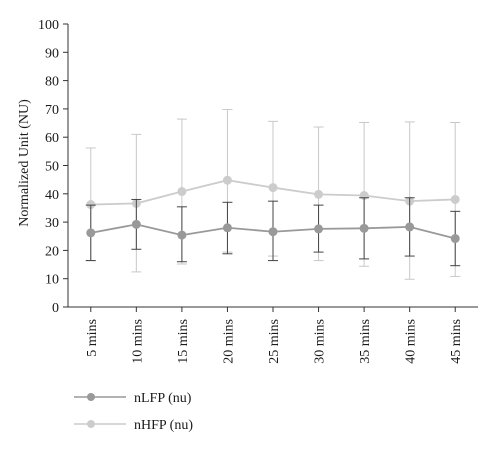 The image size is (500, 450). Describe the element at coordinates (133, 412) in the screenshot. I see `legend: nLFP (nu) nHFP (nu)` at that location.